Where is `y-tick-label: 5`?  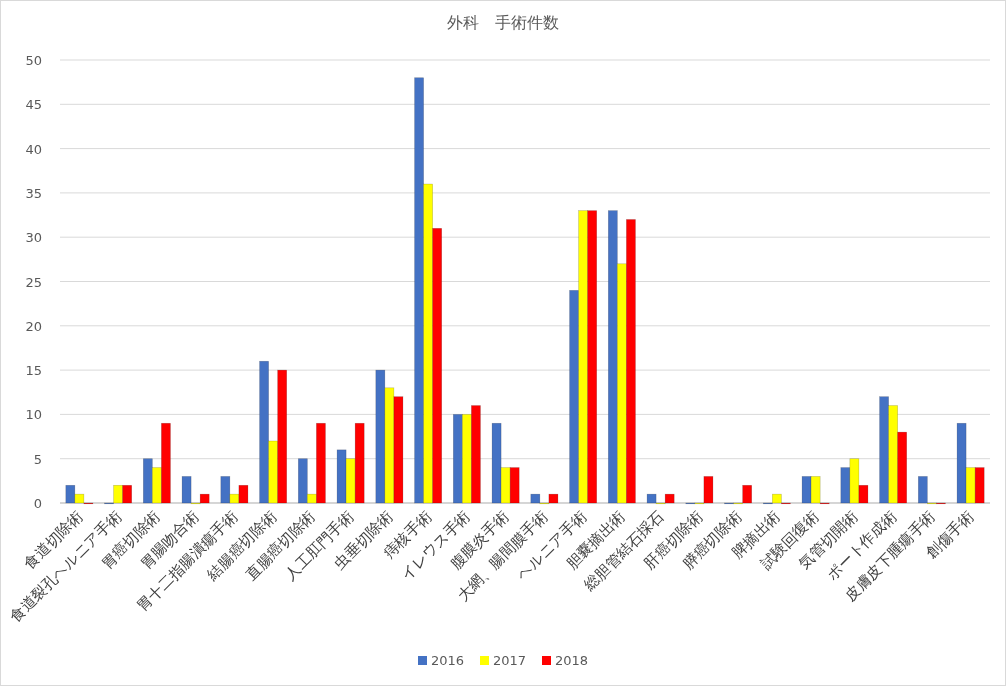
y-tick-label: 5 is located at coordinates (37, 459).